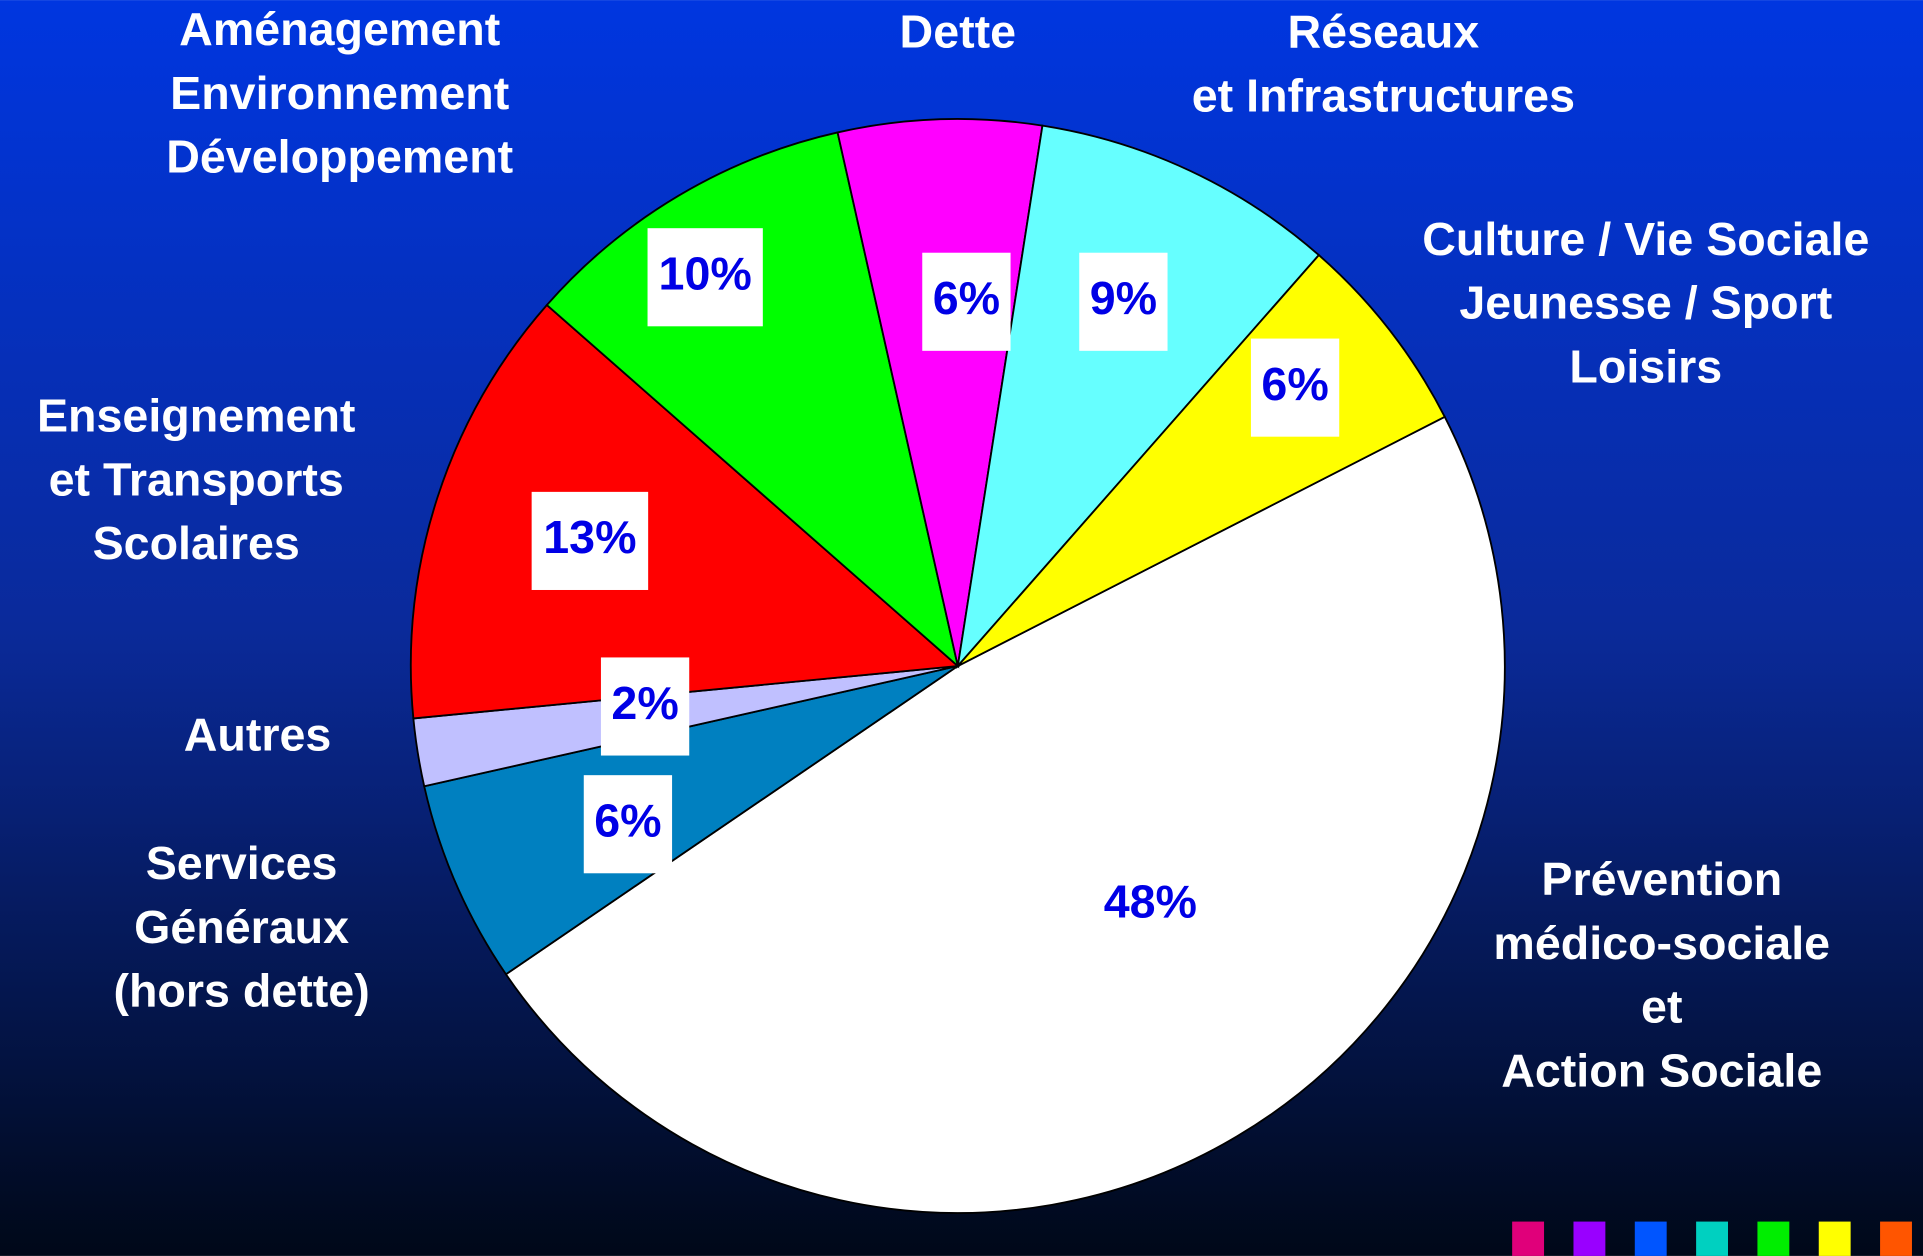 Image resolution: width=1923 pixels, height=1256 pixels. What do you see at coordinates (1661, 974) in the screenshot?
I see `category-label: Prévention médico-sociale et Action Sociale` at bounding box center [1661, 974].